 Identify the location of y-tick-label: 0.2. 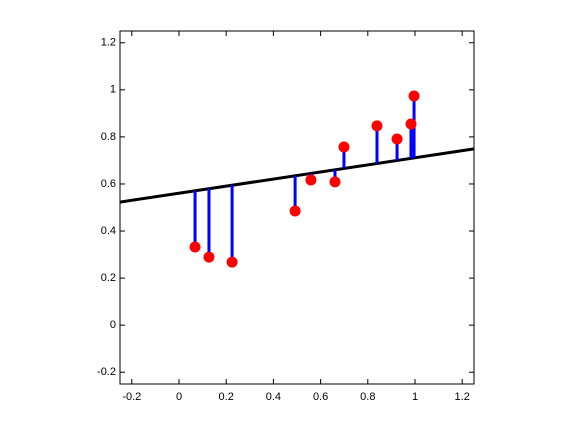
(108, 278).